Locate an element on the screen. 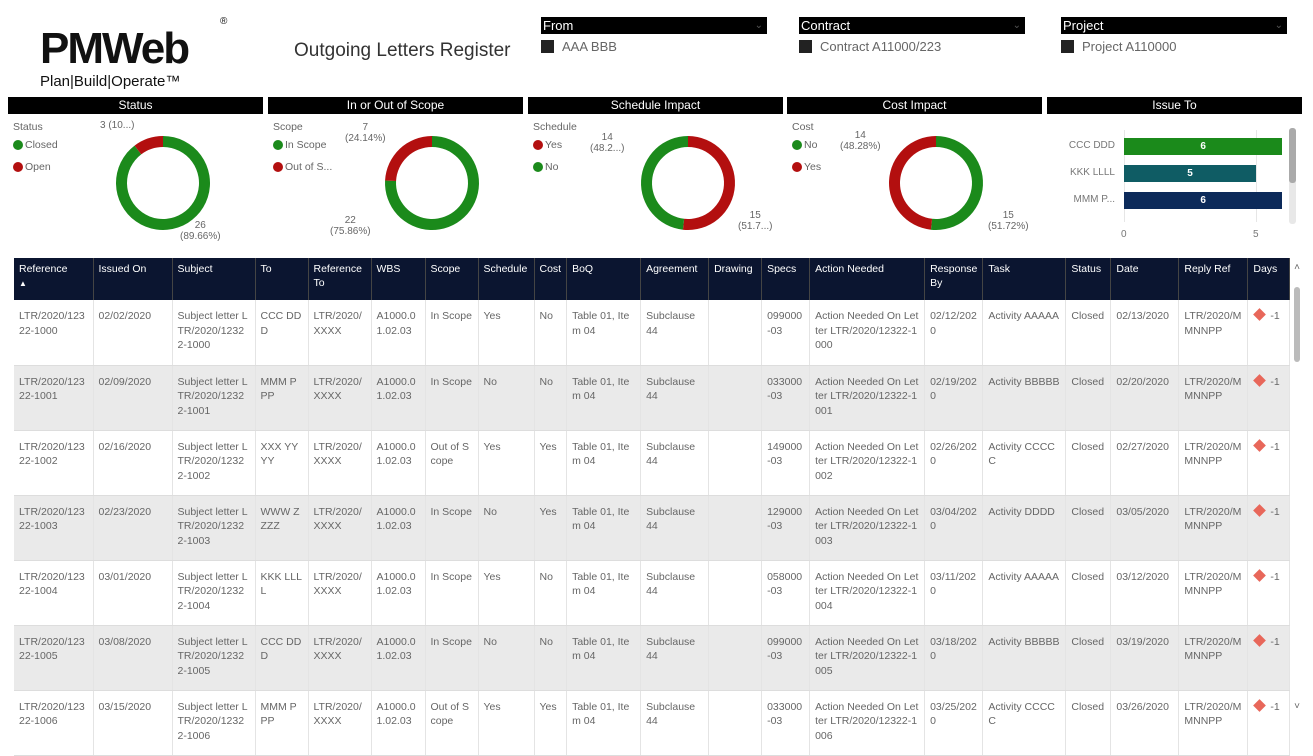 This screenshot has height=756, width=1313. cell-subject: Subject letter LTR/2020/12322-1006 is located at coordinates (214, 723).